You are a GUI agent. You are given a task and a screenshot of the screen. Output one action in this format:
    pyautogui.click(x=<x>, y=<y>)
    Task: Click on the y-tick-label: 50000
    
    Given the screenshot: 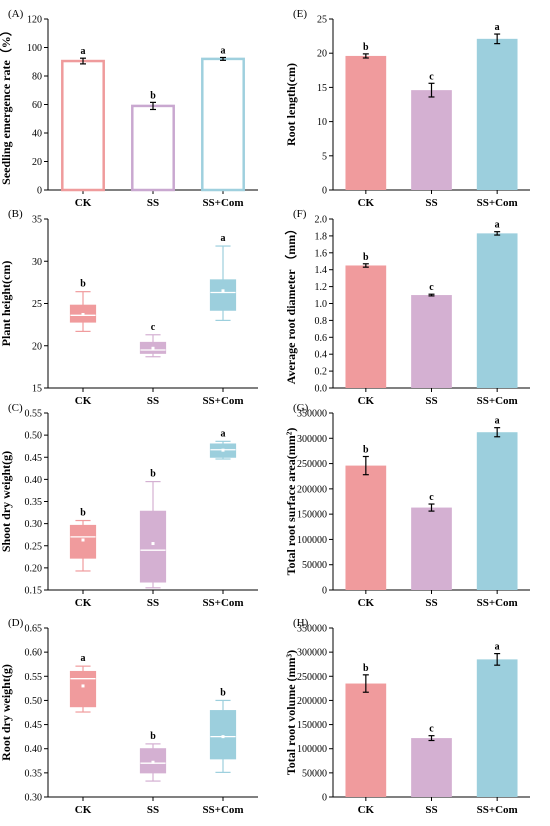 What is the action you would take?
    pyautogui.click(x=314, y=565)
    